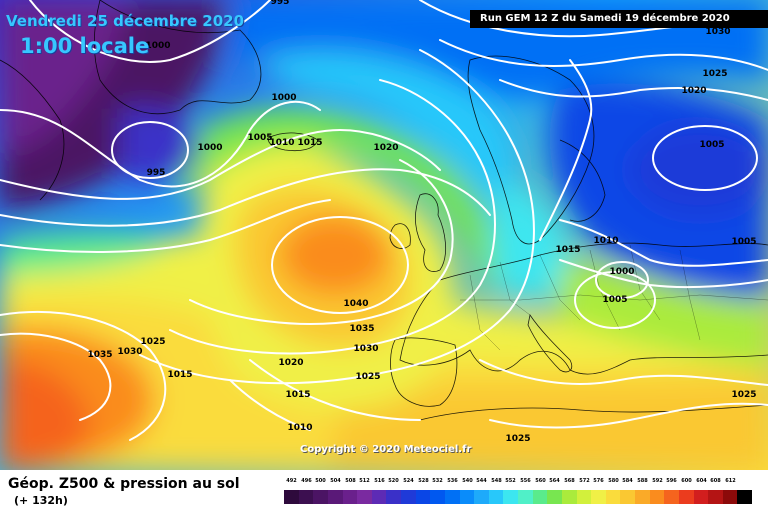 This screenshot has width=768, height=512. Describe the element at coordinates (85, 46) in the screenshot. I see `valid-time: 1:00 locale` at that location.